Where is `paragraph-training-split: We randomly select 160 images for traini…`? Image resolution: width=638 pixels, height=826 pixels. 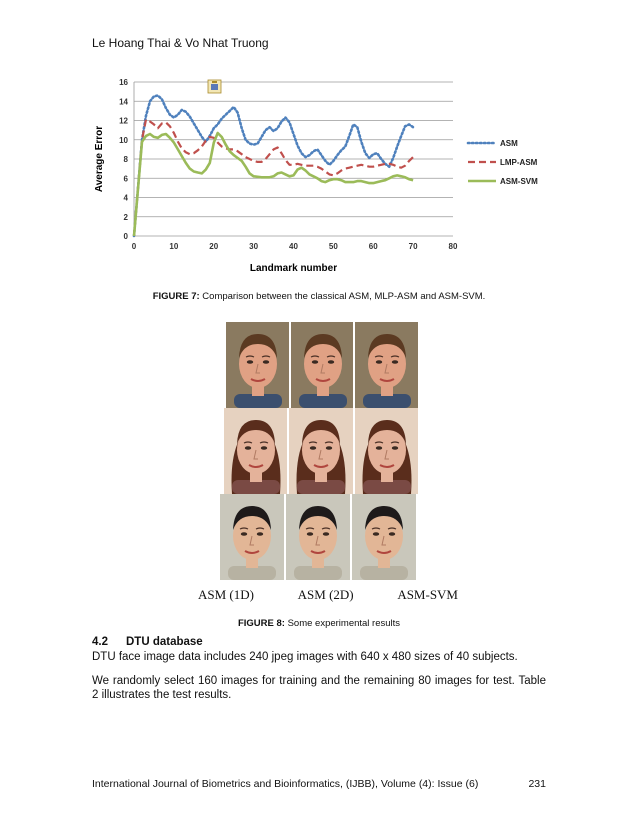 paragraph-training-split: We randomly select 160 images for traini… is located at coordinates (319, 688).